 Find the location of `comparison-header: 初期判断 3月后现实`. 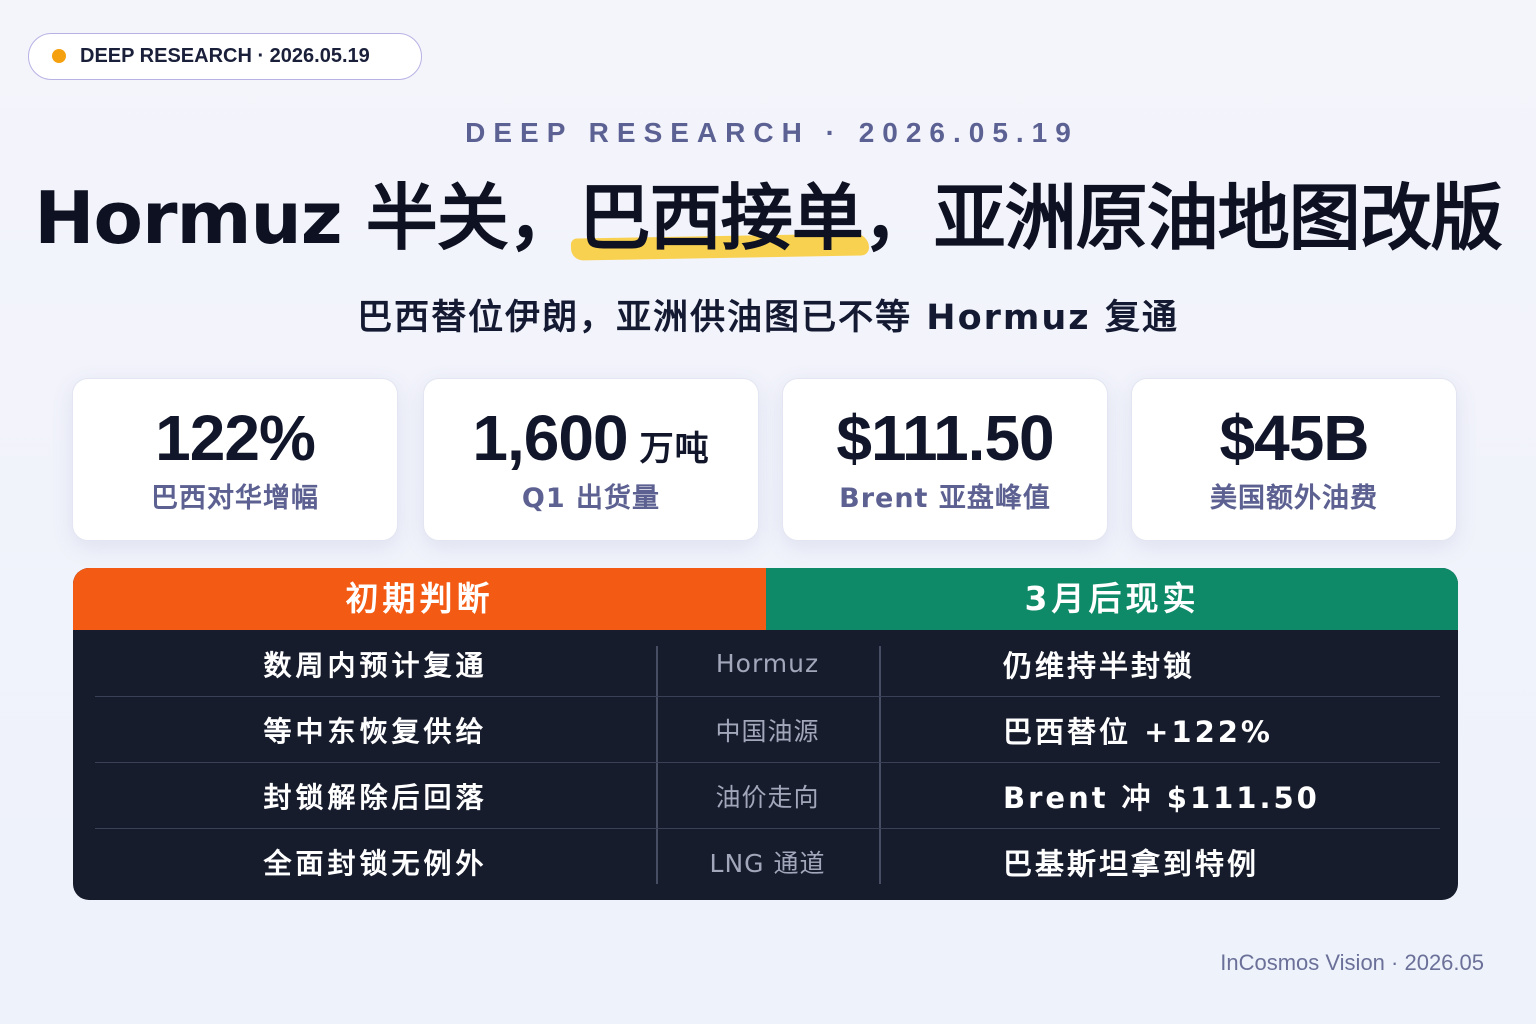

comparison-header: 初期判断 3月后现实 is located at coordinates (765, 599).